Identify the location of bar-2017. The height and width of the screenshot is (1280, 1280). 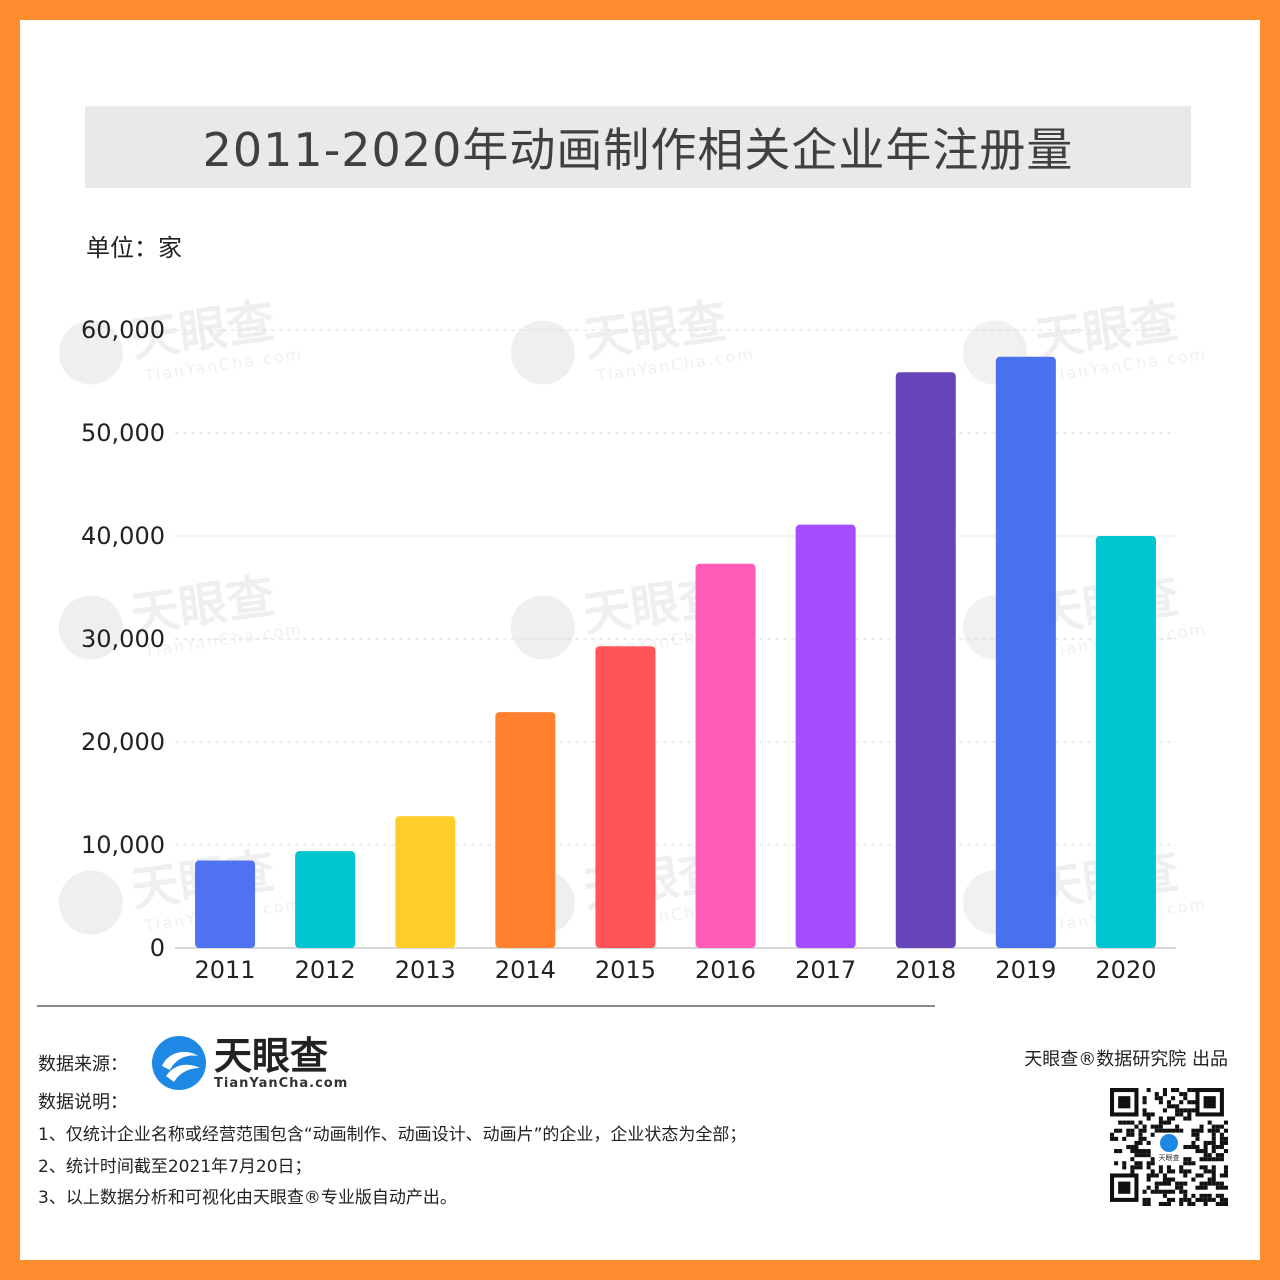
(825, 736).